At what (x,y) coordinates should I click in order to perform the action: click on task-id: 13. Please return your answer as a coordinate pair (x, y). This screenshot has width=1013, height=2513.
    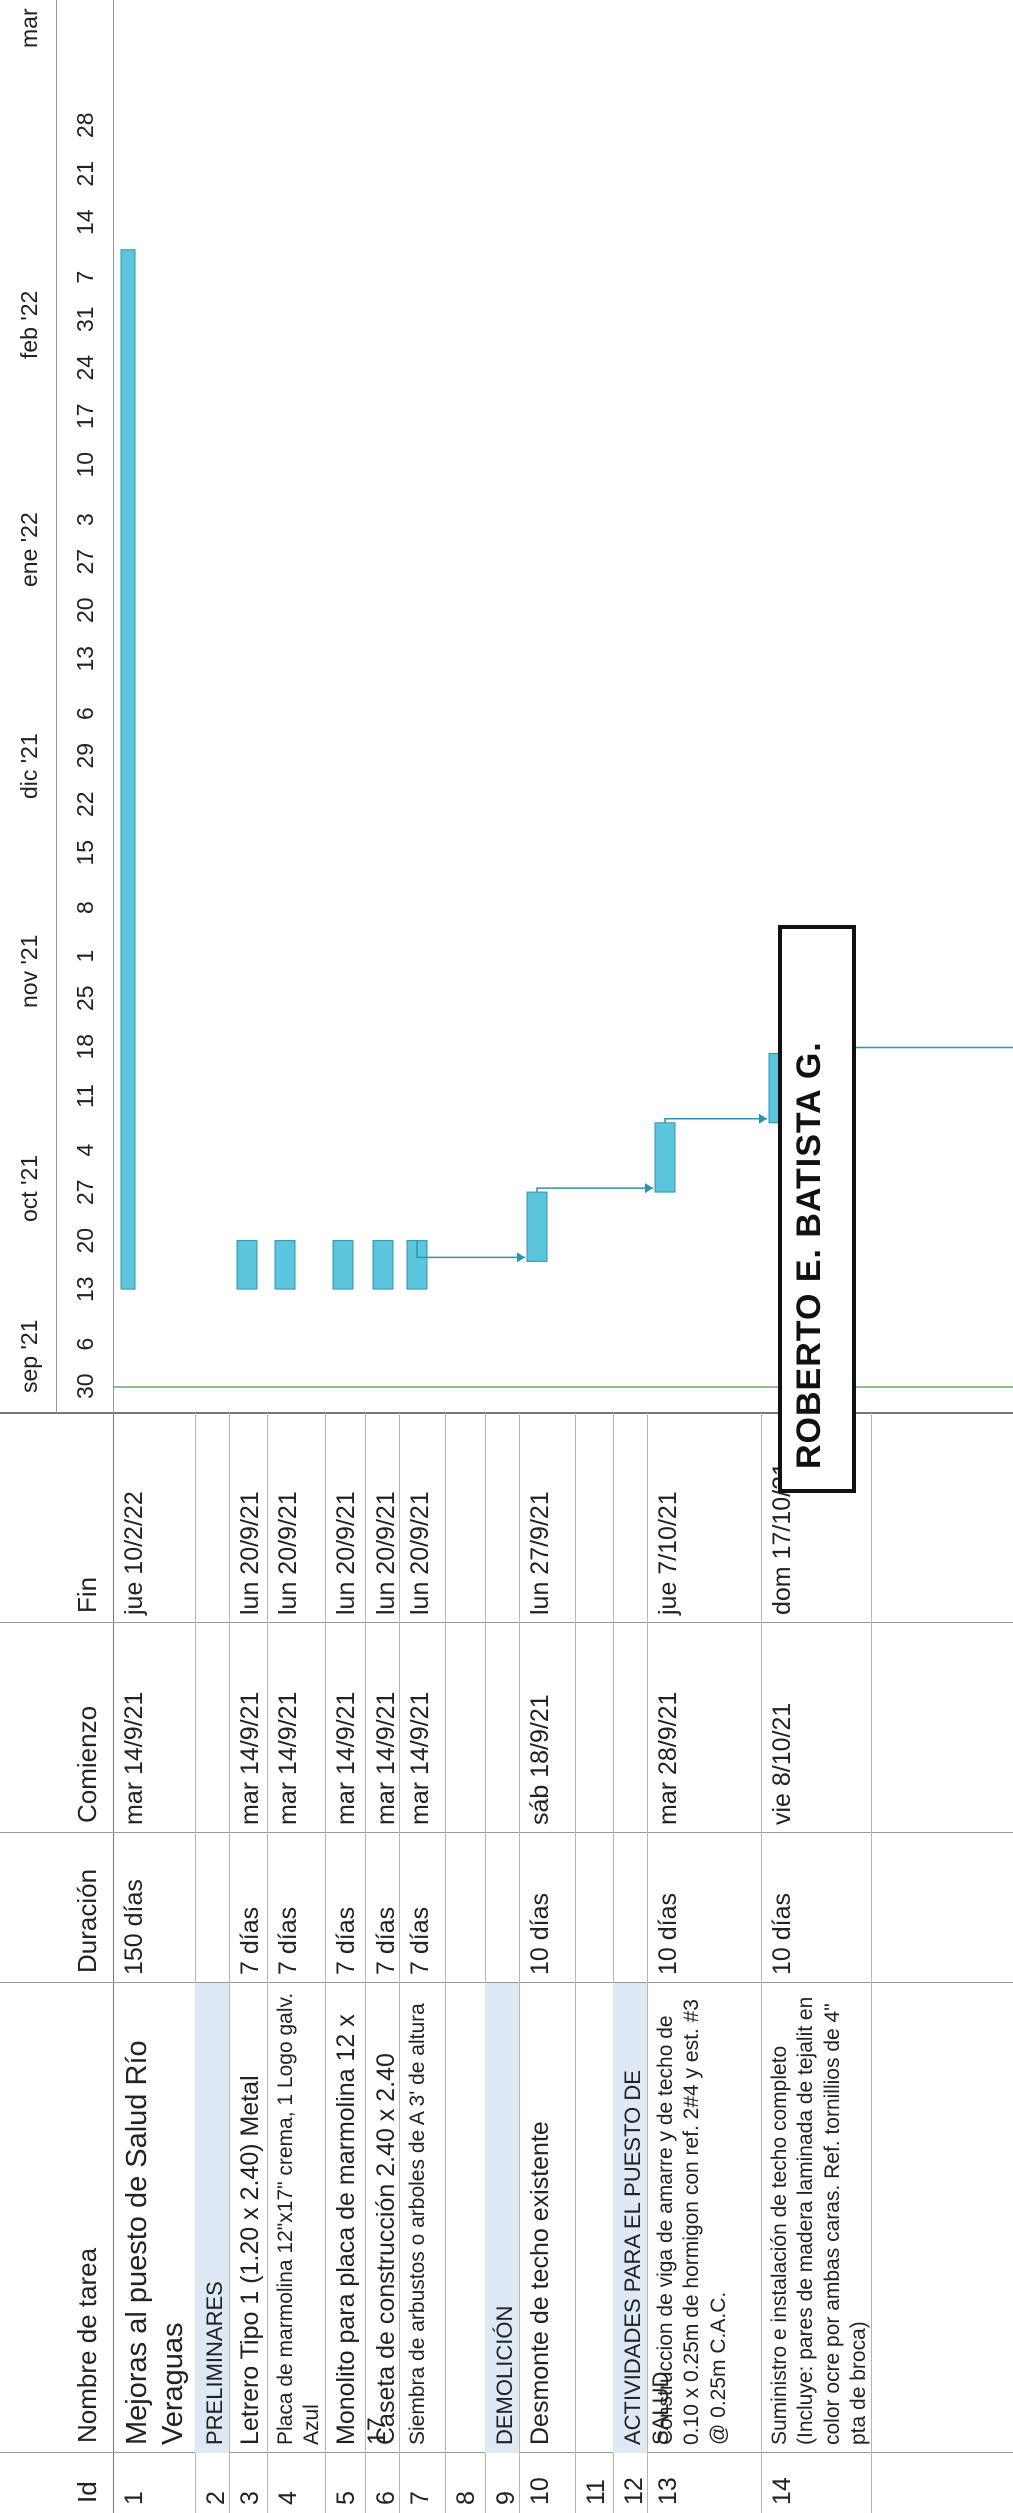
    Looking at the image, I should click on (668, 2491).